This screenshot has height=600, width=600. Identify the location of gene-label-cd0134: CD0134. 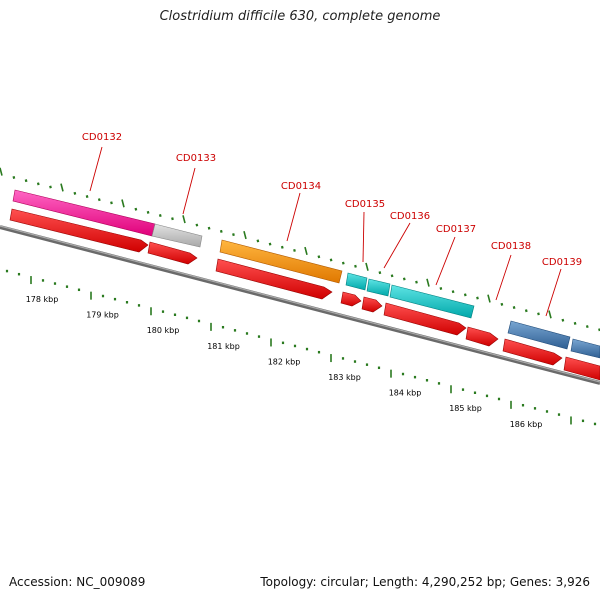
(301, 186).